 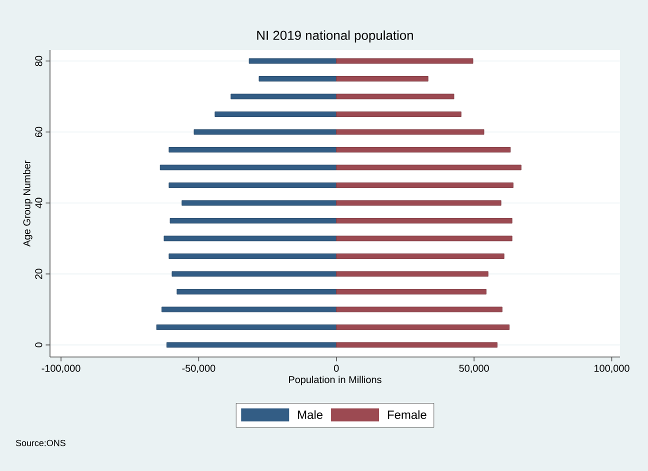 I want to click on chart-title: NI 2019 national population, so click(x=335, y=36).